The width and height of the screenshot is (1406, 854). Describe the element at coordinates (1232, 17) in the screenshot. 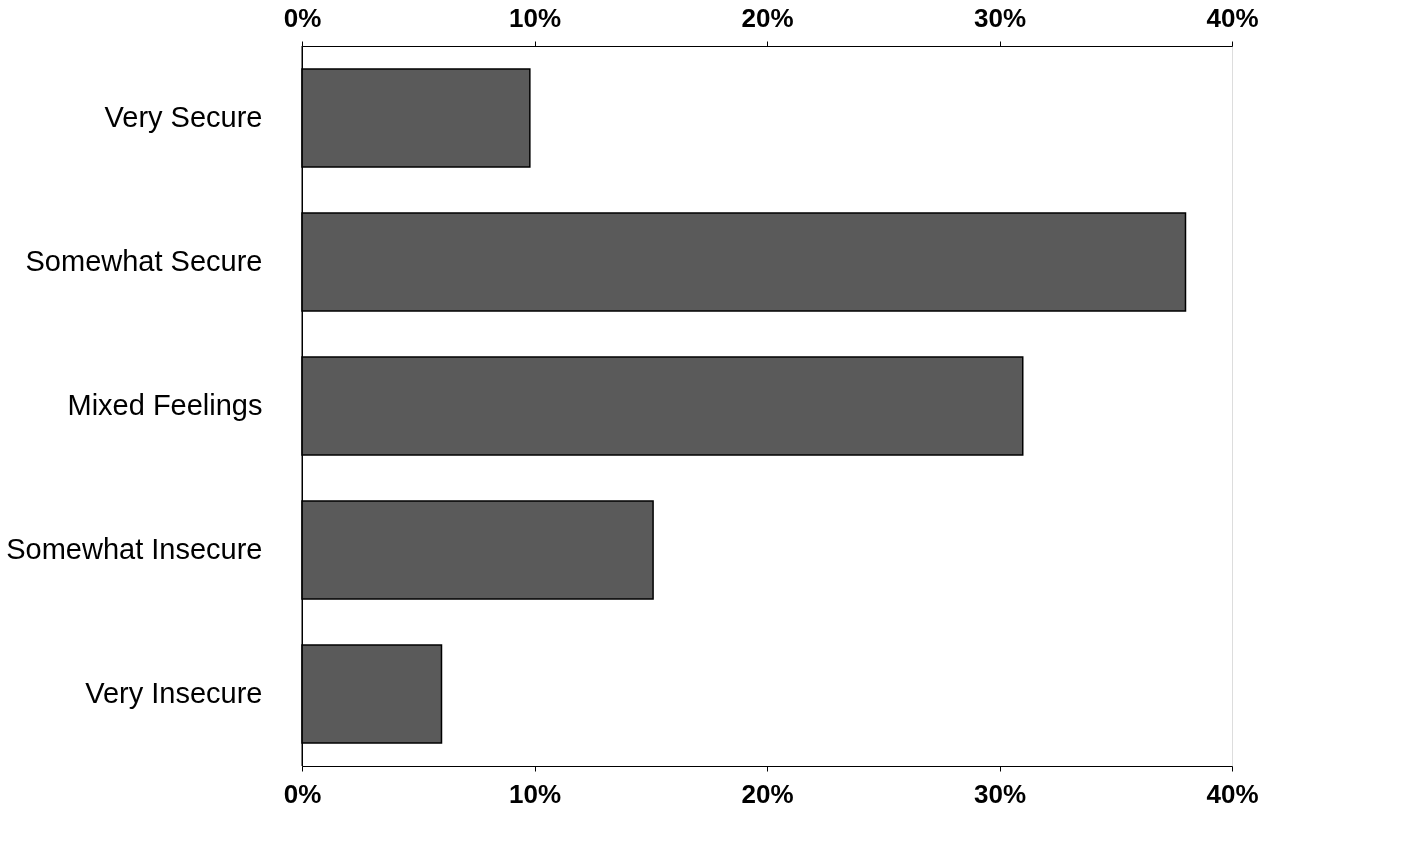

I see `x-tick-label: 40%` at that location.